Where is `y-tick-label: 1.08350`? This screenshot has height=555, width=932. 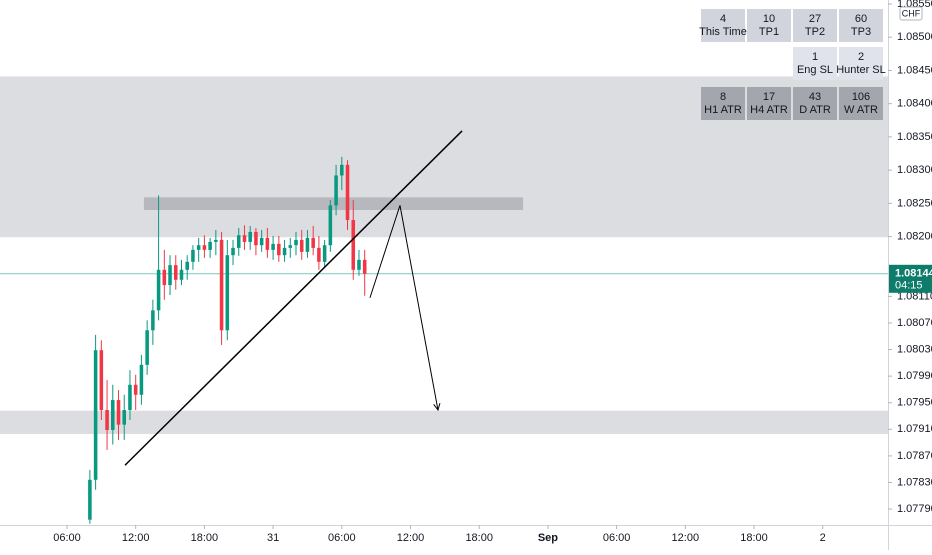 y-tick-label: 1.08350 is located at coordinates (914, 137).